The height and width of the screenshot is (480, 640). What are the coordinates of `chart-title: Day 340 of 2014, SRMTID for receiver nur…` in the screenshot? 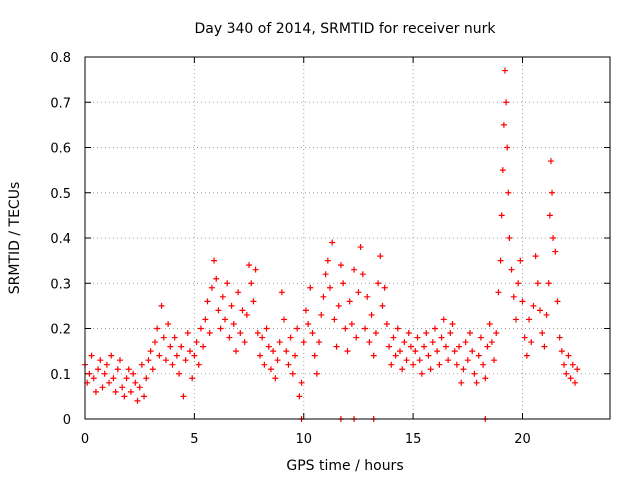 It's located at (345, 29).